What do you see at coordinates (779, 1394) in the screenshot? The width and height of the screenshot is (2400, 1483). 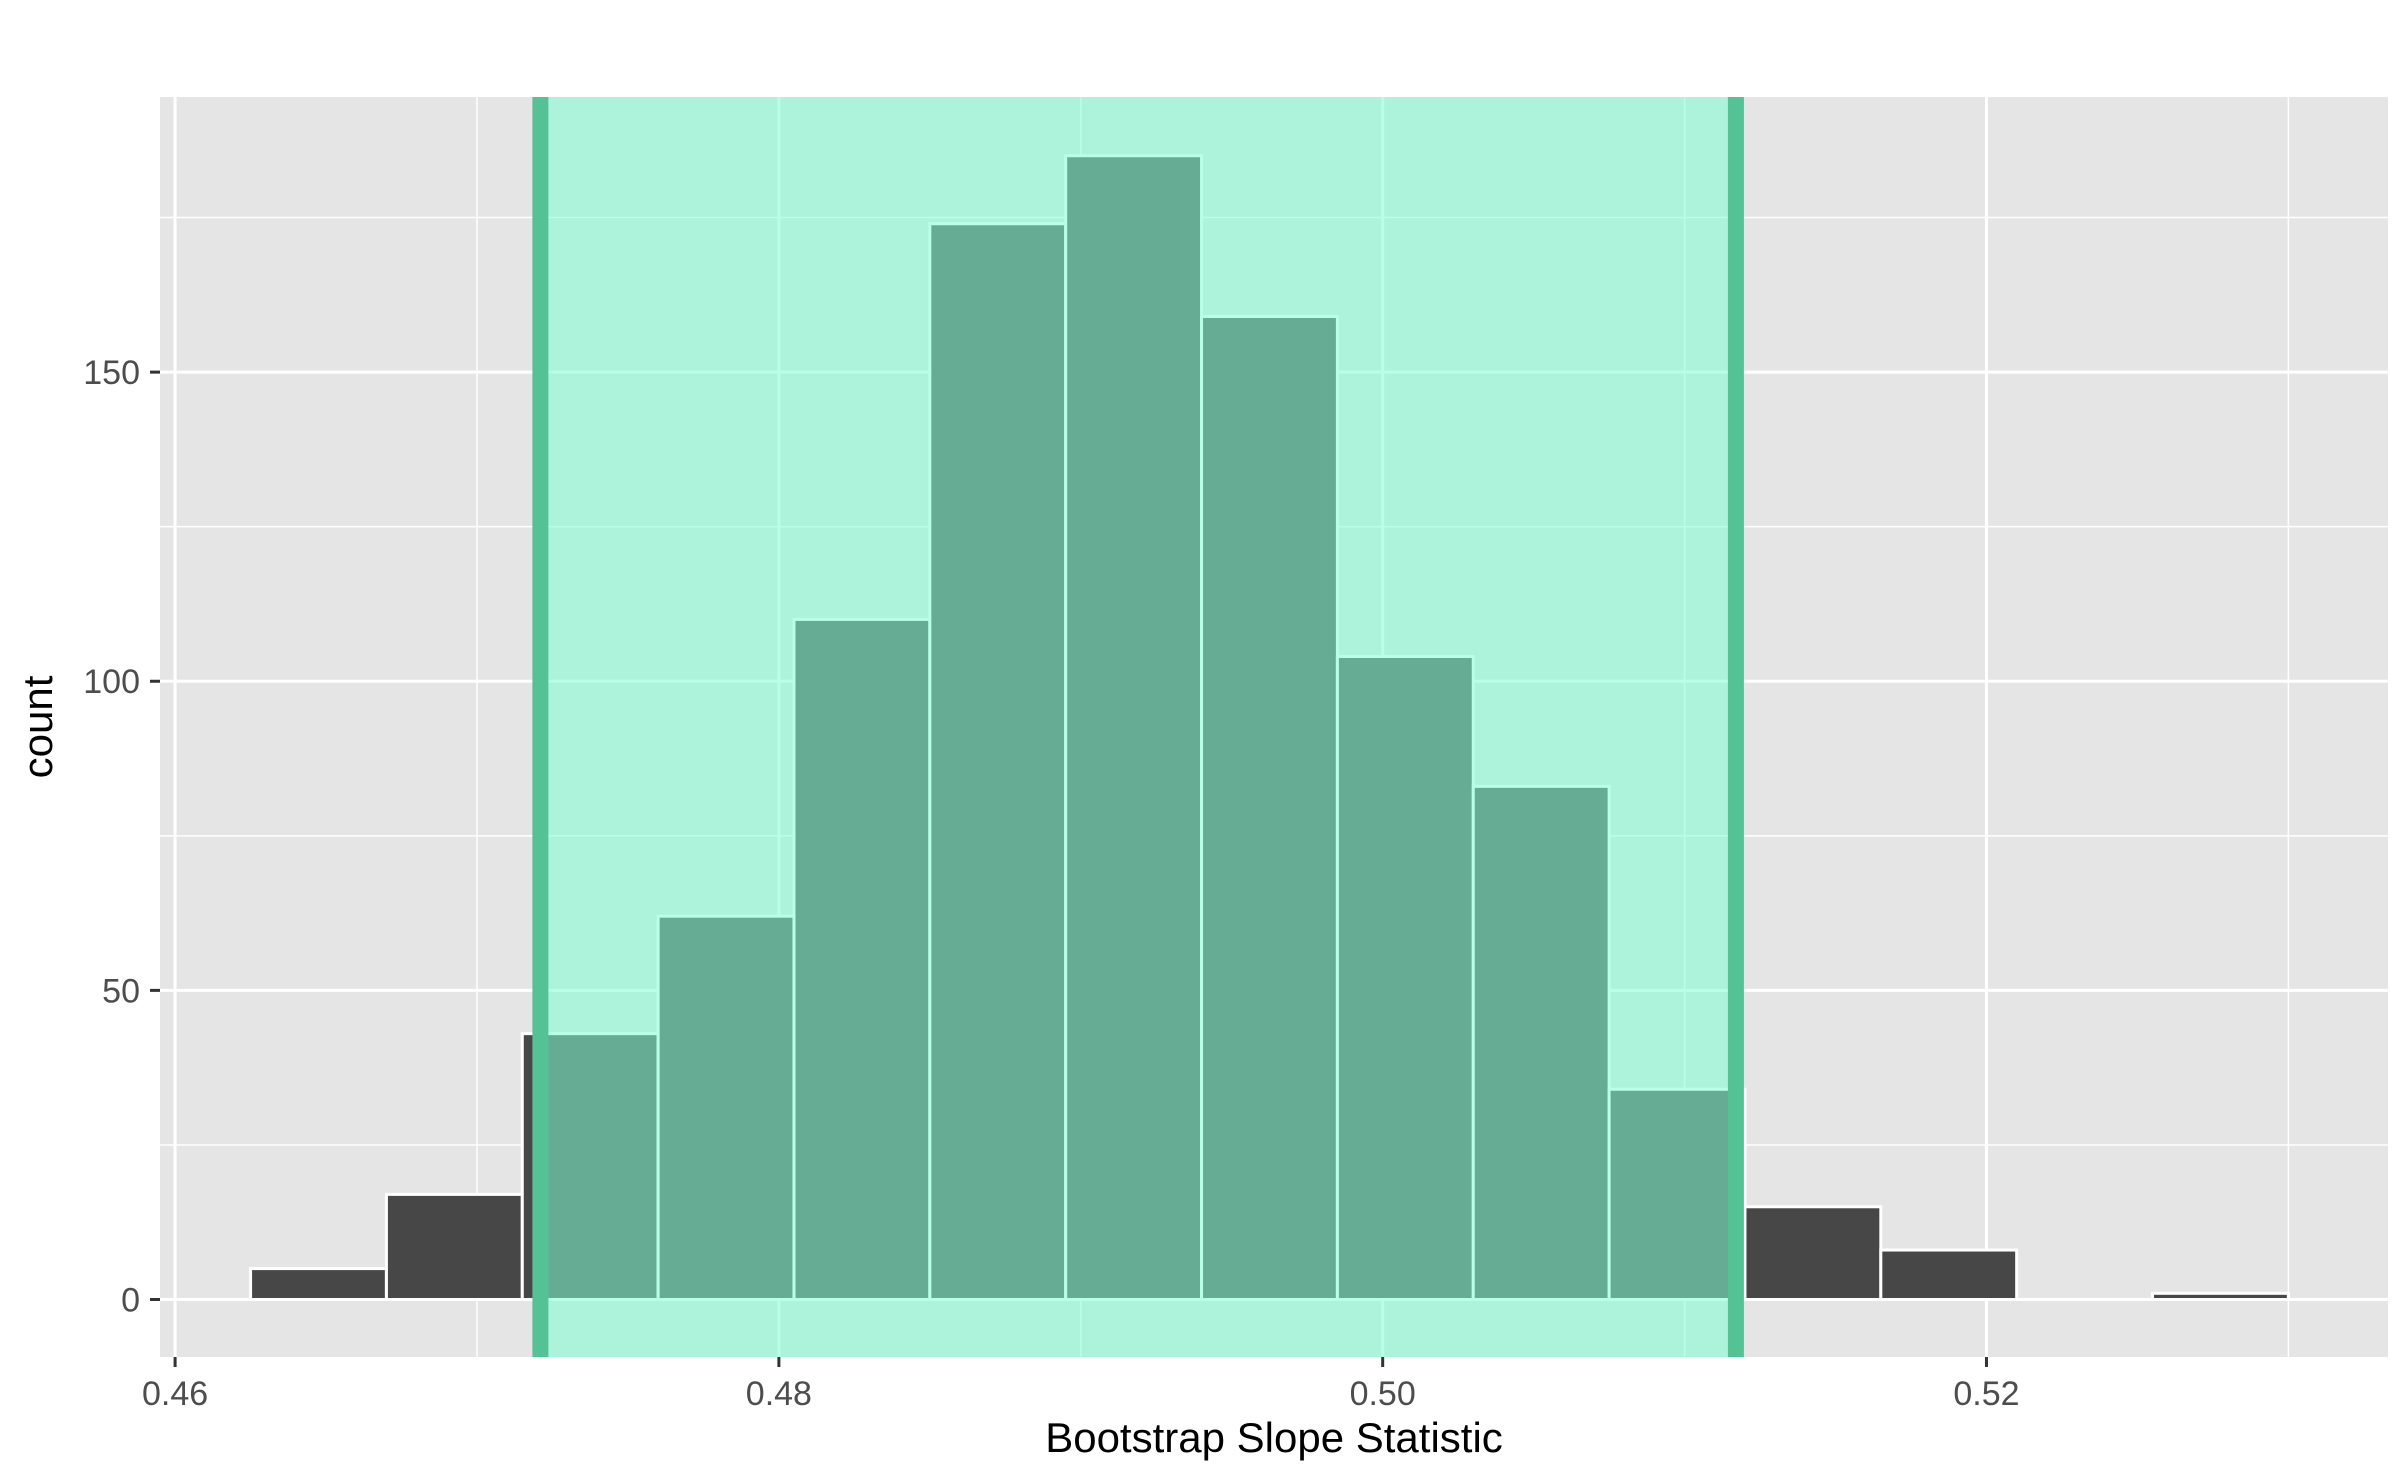 I see `x-tick-label: 0.48` at bounding box center [779, 1394].